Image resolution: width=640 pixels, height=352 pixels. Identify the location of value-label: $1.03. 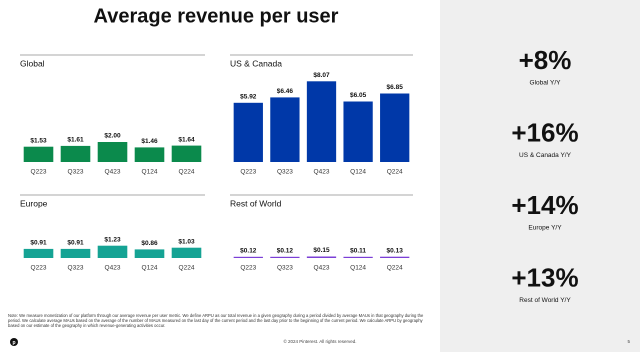
(186, 241).